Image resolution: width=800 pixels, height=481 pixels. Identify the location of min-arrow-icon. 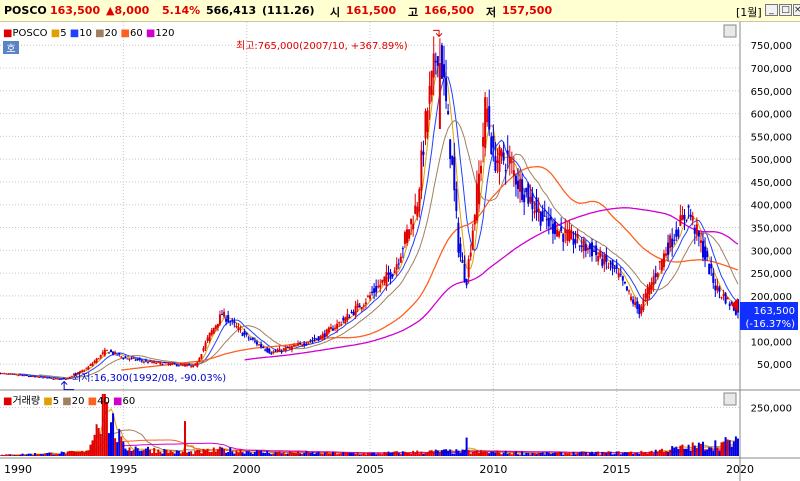
(67, 385).